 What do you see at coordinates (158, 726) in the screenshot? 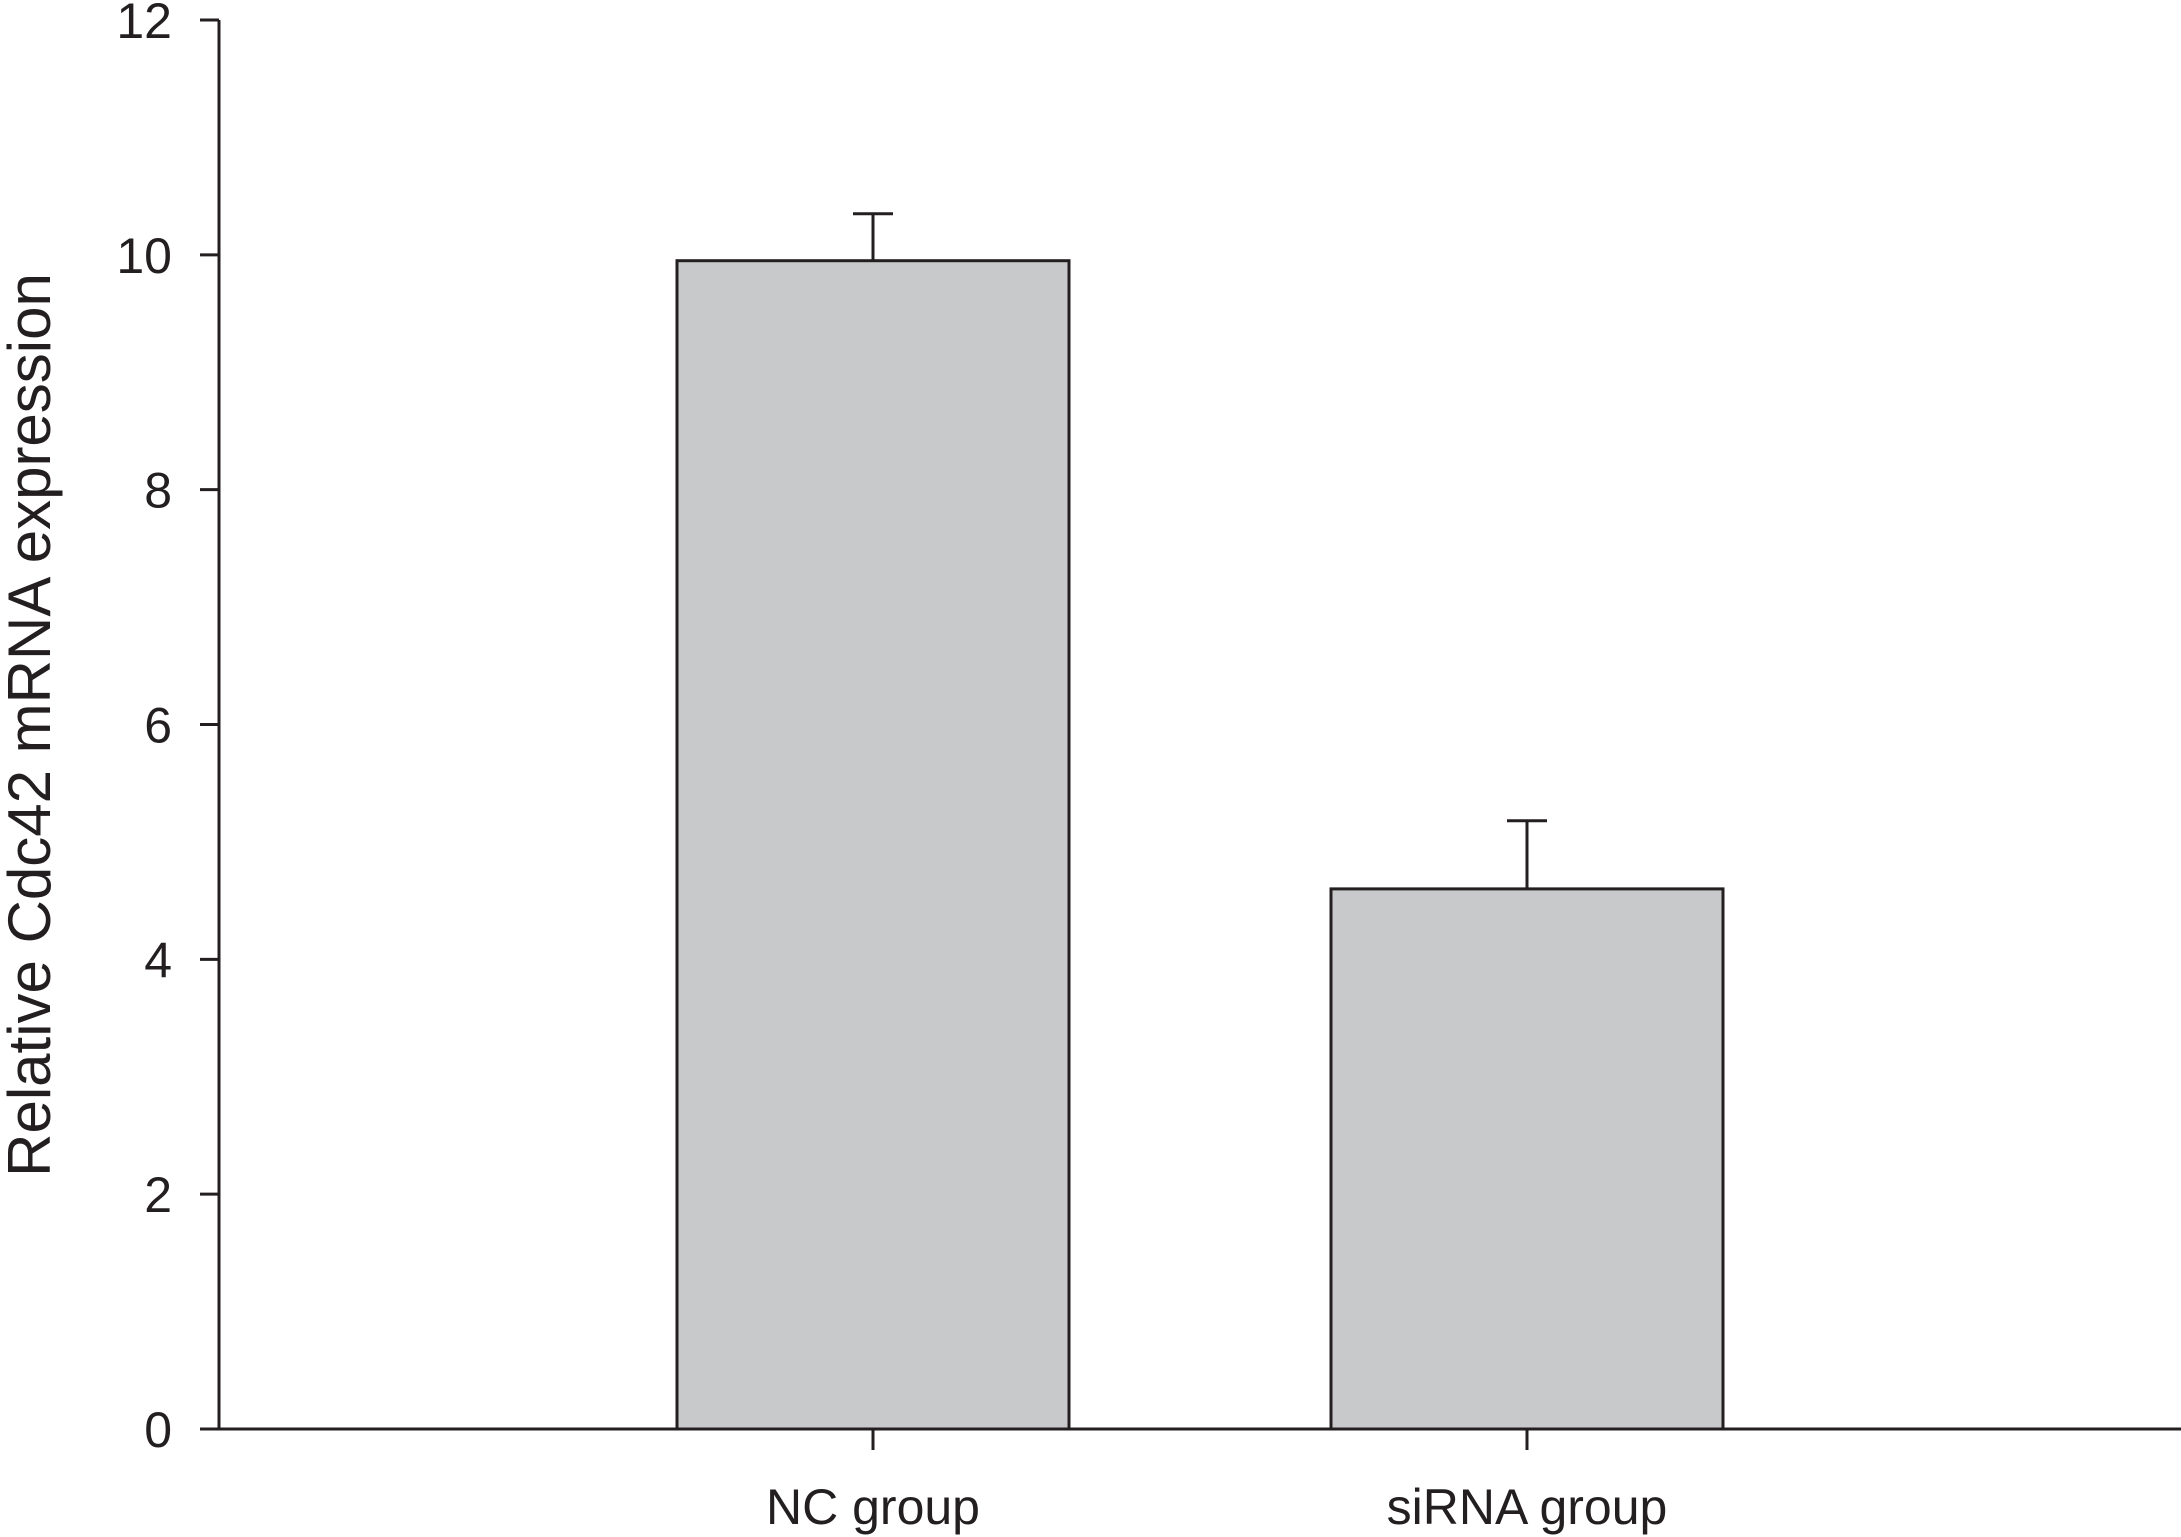
I see `y-tick-label-3: 6` at bounding box center [158, 726].